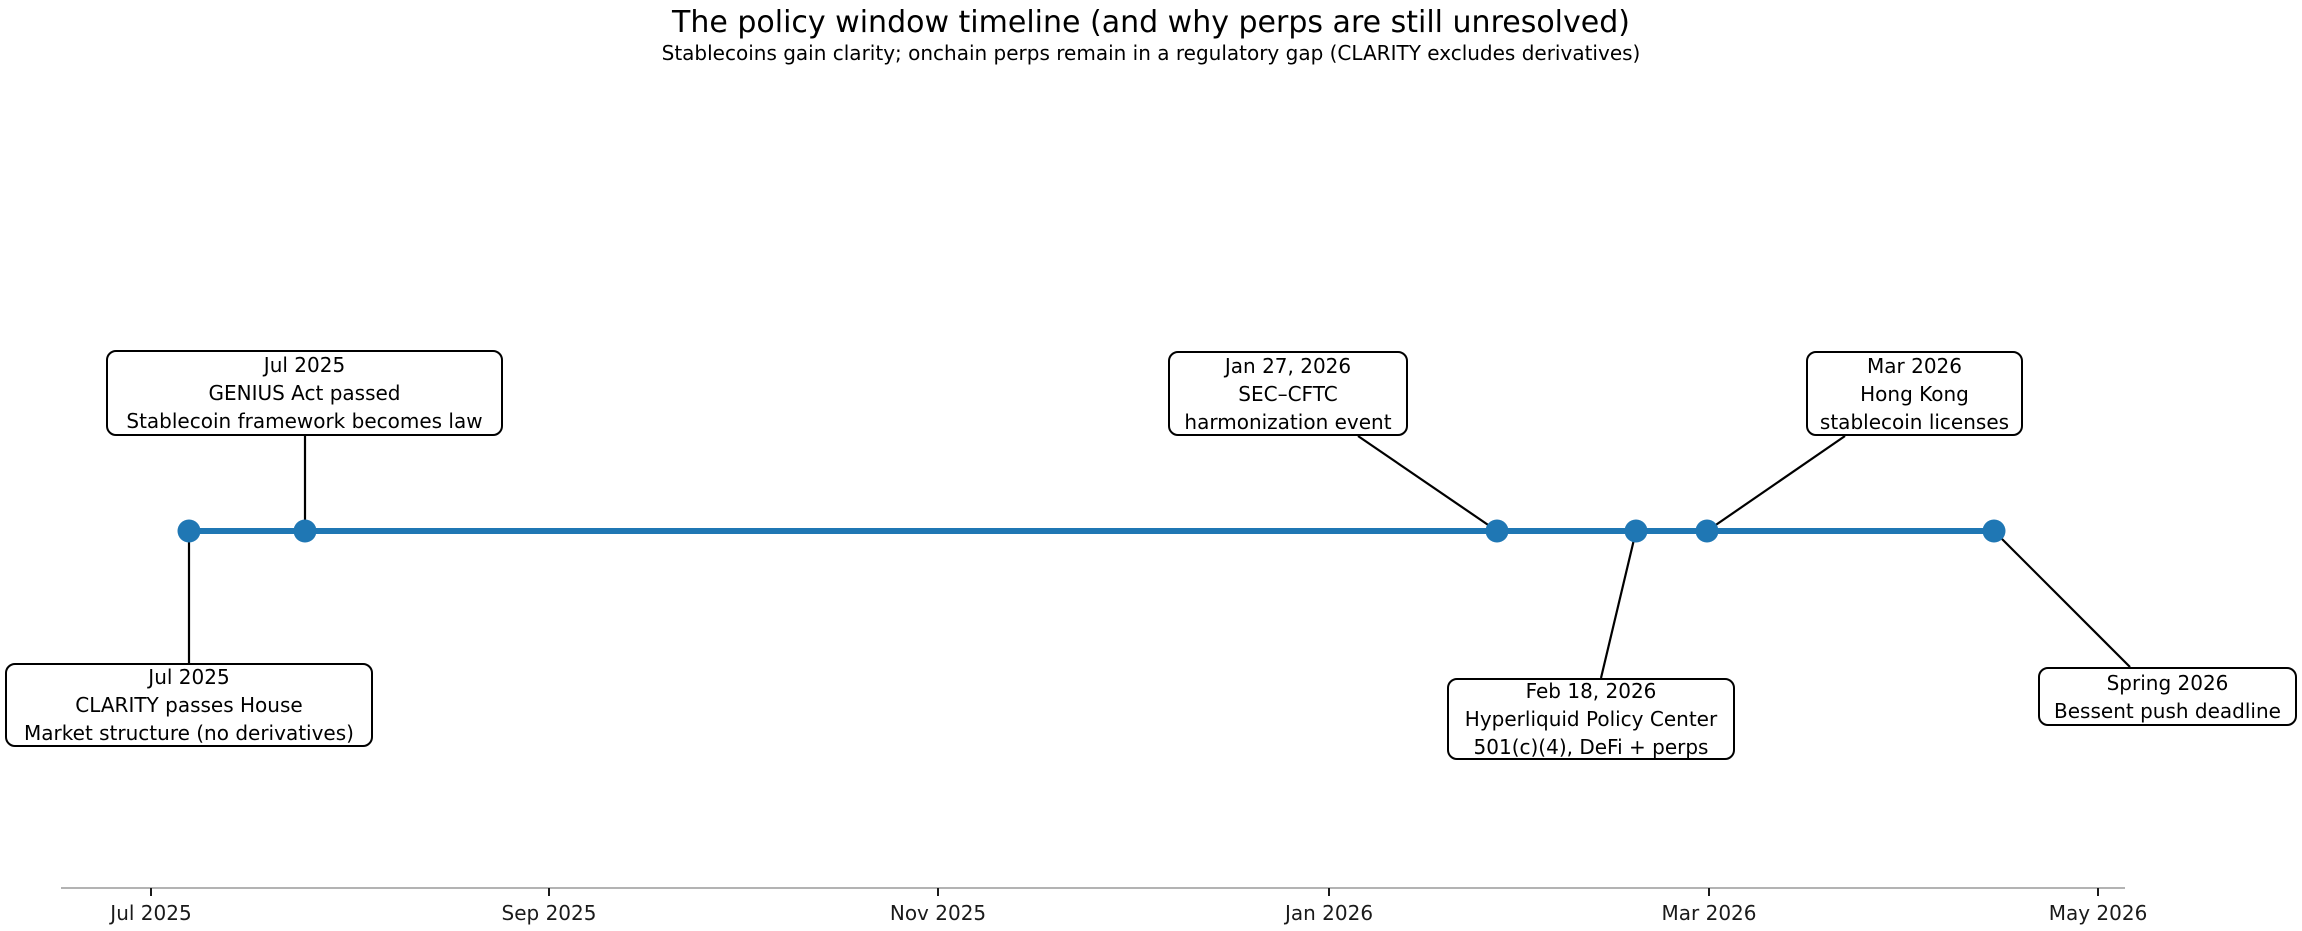 Image resolution: width=2302 pixels, height=931 pixels. What do you see at coordinates (1288, 421) in the screenshot?
I see `annotation-detail: harmonization event` at bounding box center [1288, 421].